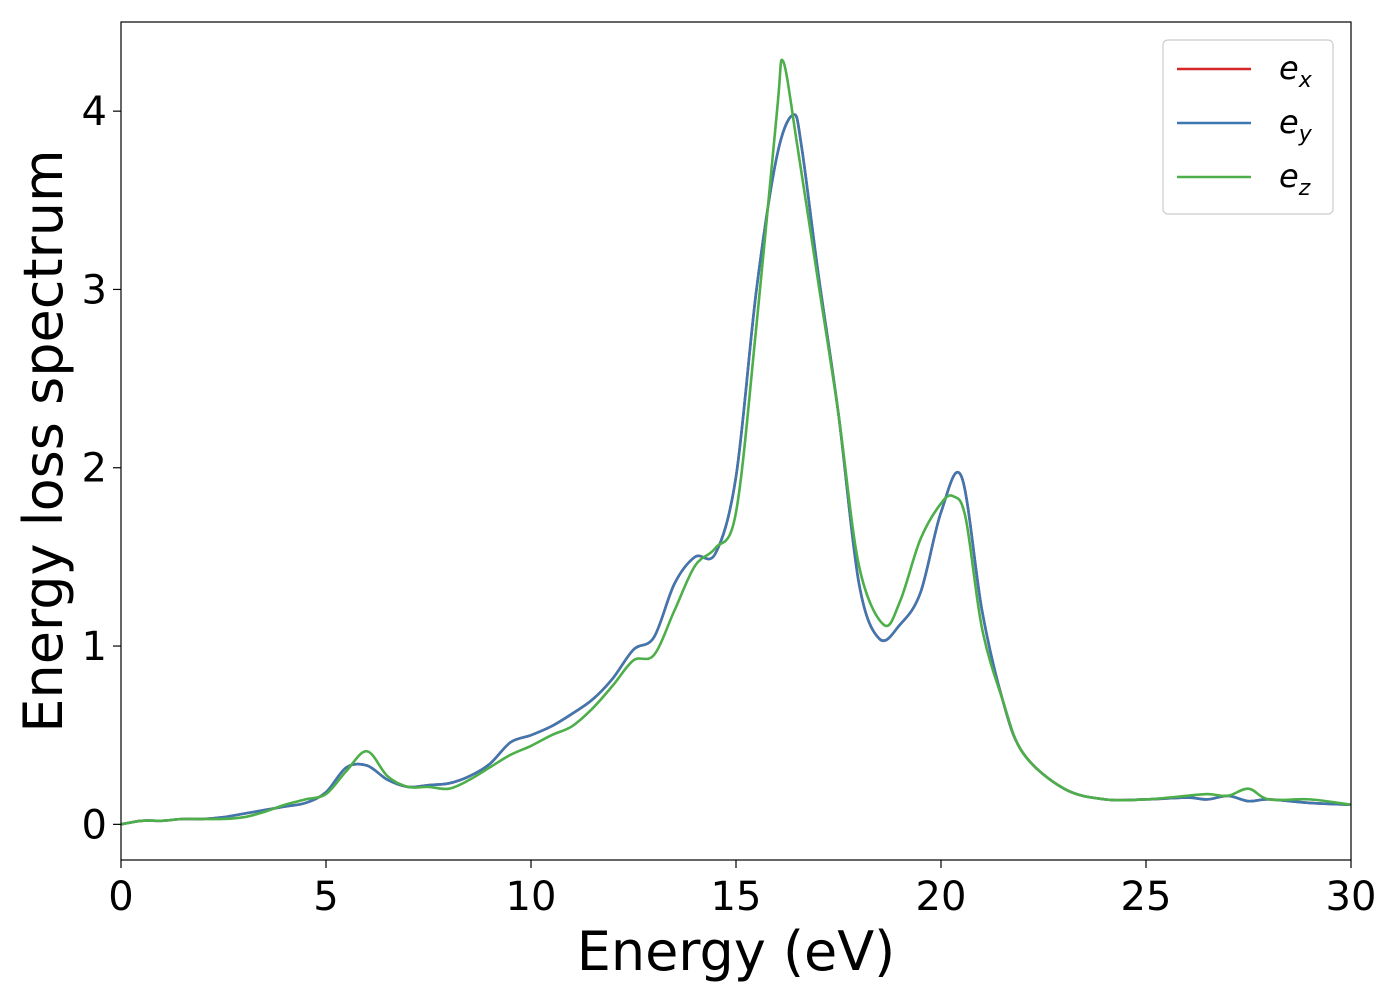 This screenshot has width=1400, height=1000. Describe the element at coordinates (120, 897) in the screenshot. I see `x-tick-label: 0` at that location.